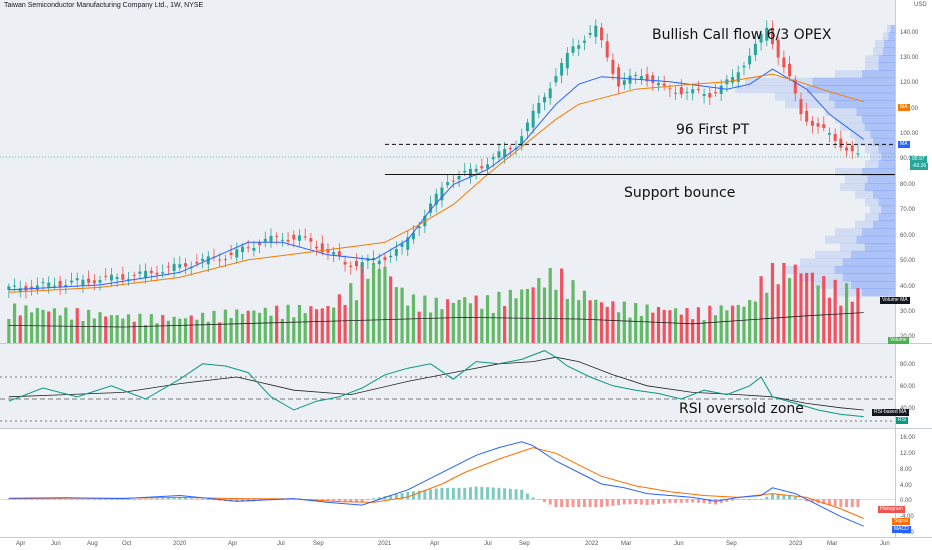 The image size is (932, 550). Describe the element at coordinates (796, 544) in the screenshot. I see `time-tick: 2023` at that location.